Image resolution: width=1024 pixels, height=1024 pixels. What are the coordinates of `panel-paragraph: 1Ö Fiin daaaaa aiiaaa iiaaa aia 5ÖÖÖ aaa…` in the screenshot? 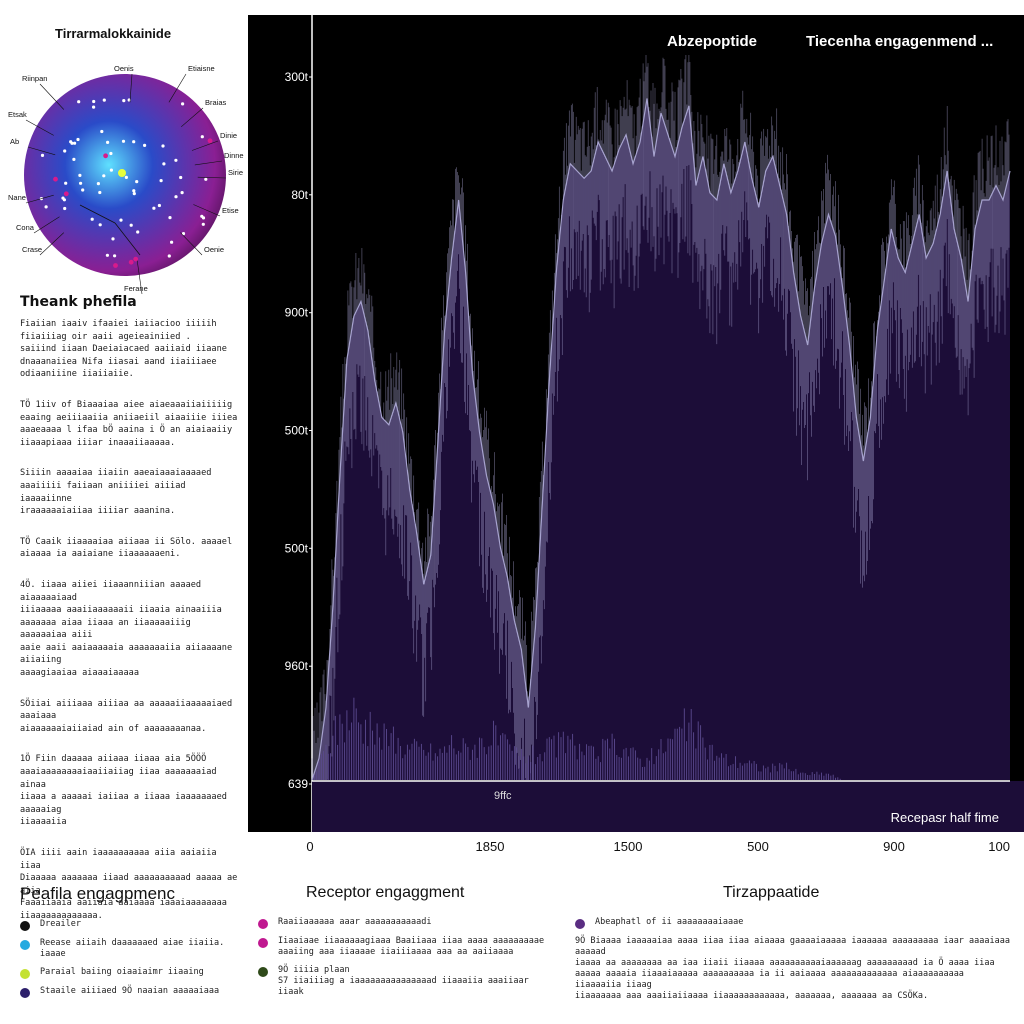 It's located at (123, 791).